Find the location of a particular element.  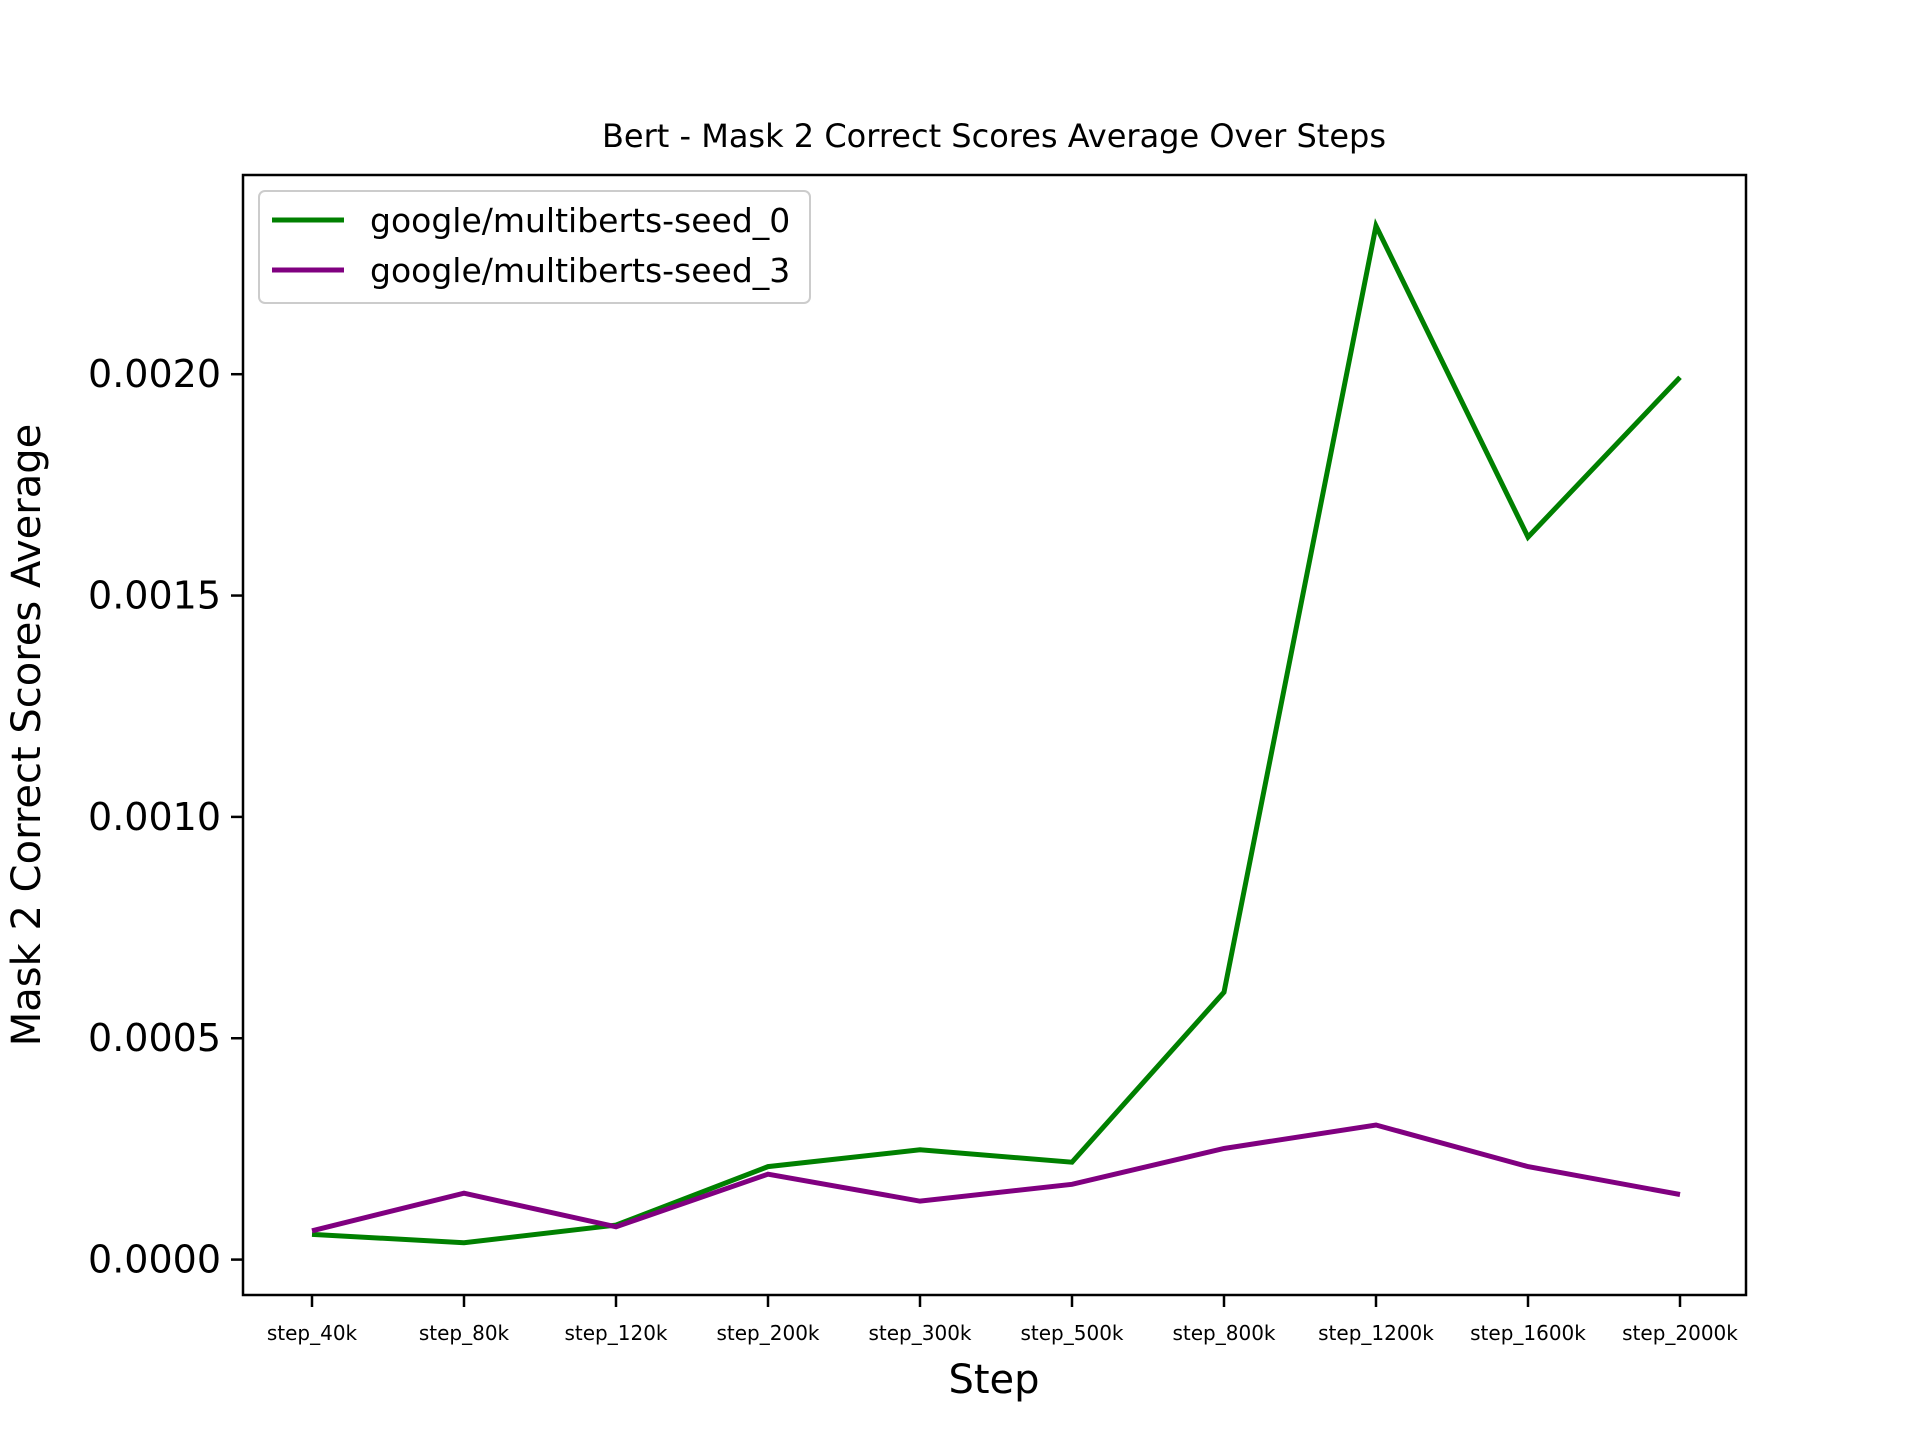

y-tick-label: 0.0015 is located at coordinates (154, 596).